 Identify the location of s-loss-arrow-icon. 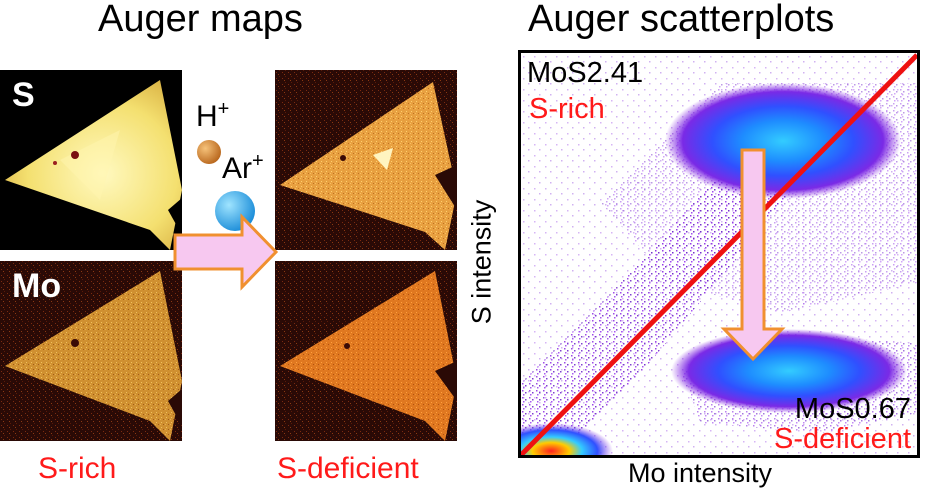
(753, 255).